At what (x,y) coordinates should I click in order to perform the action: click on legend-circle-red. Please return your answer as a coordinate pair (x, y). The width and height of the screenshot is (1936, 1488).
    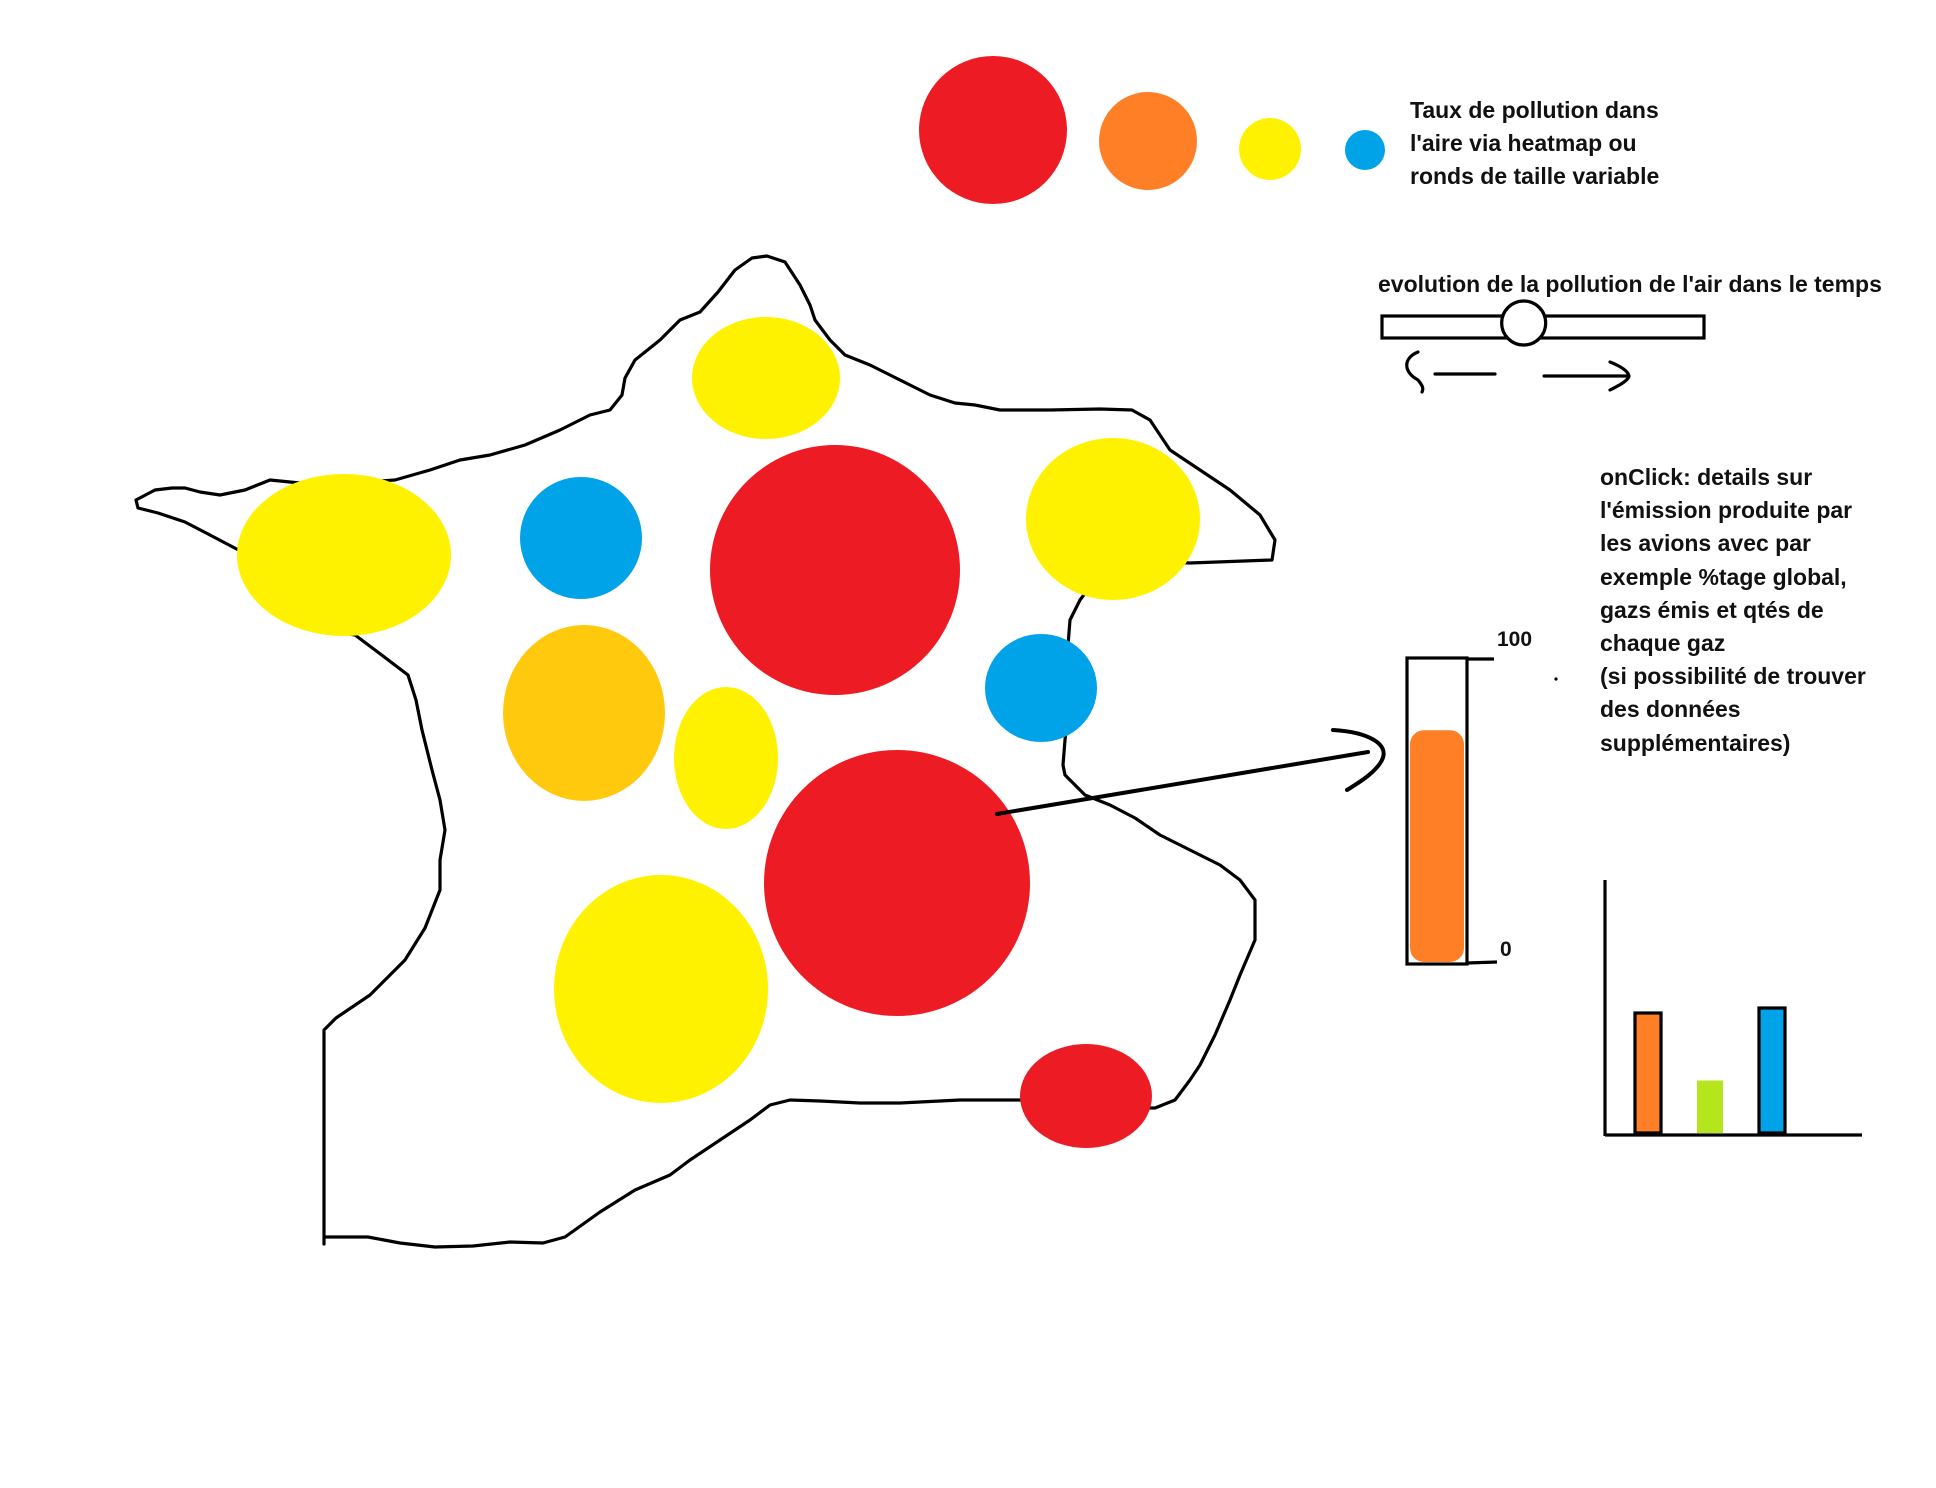
    Looking at the image, I should click on (993, 130).